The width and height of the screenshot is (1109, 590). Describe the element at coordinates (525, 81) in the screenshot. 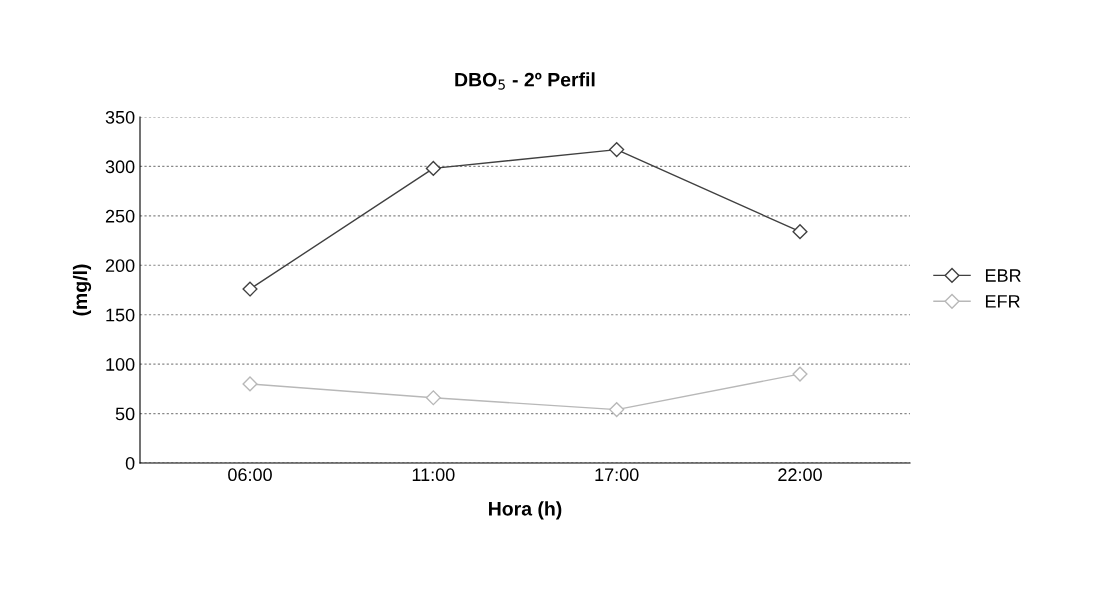

I see `chart-title: DBO$_{5}$ - 2º Perfil` at that location.